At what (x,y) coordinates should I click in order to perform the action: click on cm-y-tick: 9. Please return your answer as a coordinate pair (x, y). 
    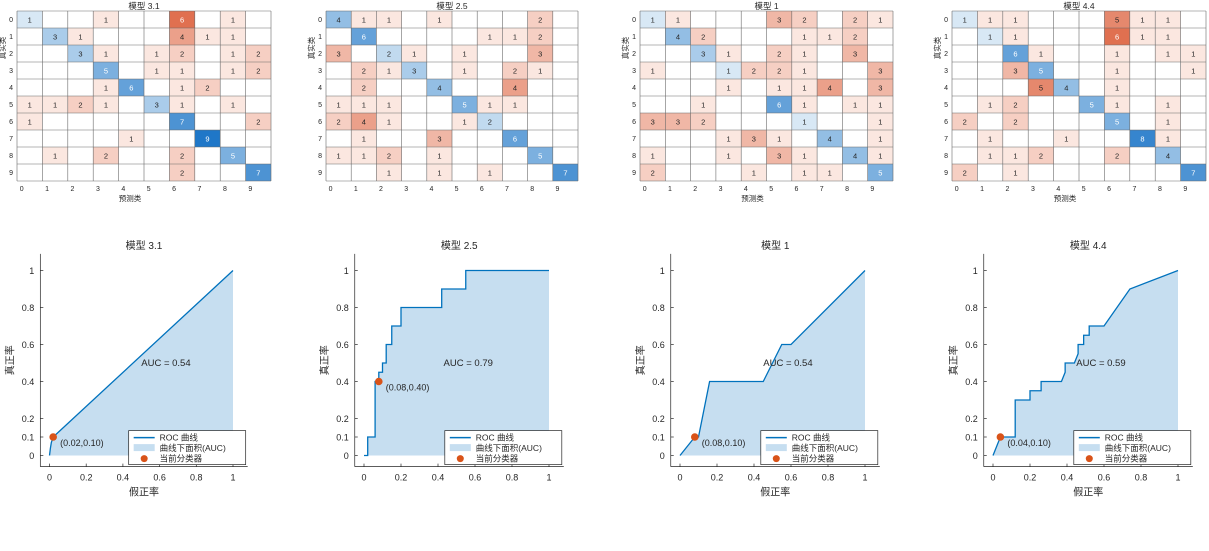
    Looking at the image, I should click on (11, 173).